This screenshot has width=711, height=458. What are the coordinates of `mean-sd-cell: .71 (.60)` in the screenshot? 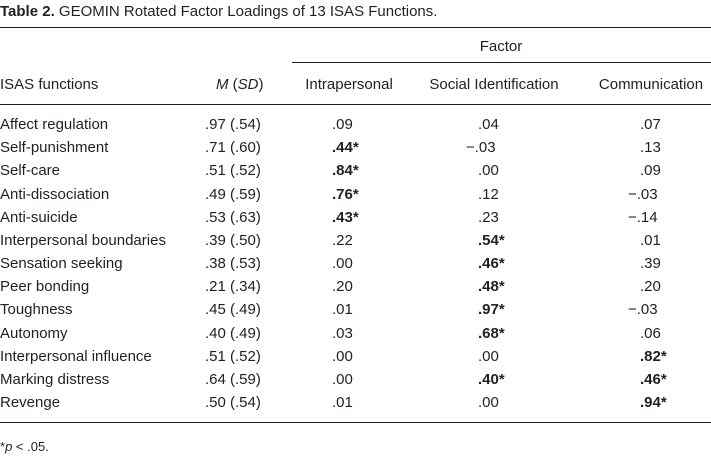 It's located at (233, 148).